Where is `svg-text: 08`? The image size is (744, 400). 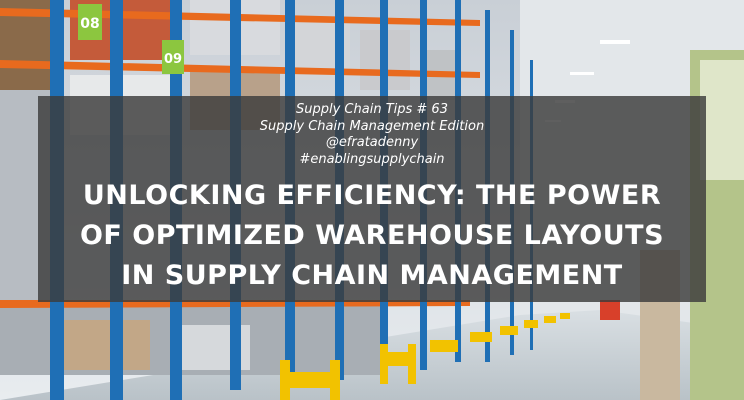 svg-text: 08 is located at coordinates (89, 24).